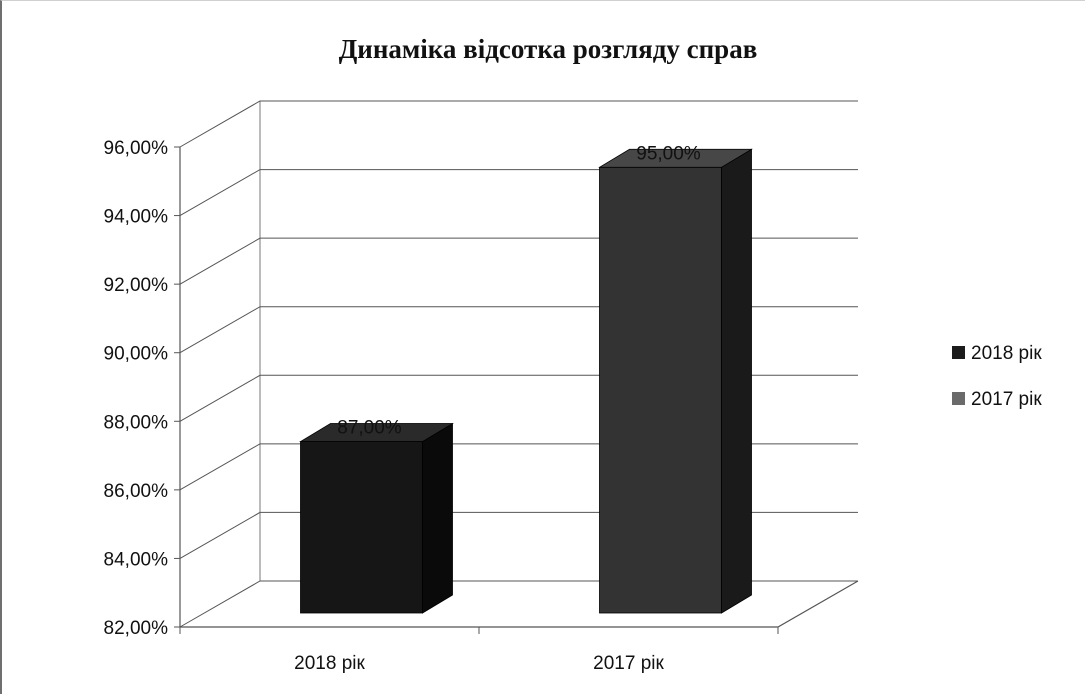 This screenshot has width=1085, height=694. I want to click on legend-label: 2018 рік, so click(1006, 353).